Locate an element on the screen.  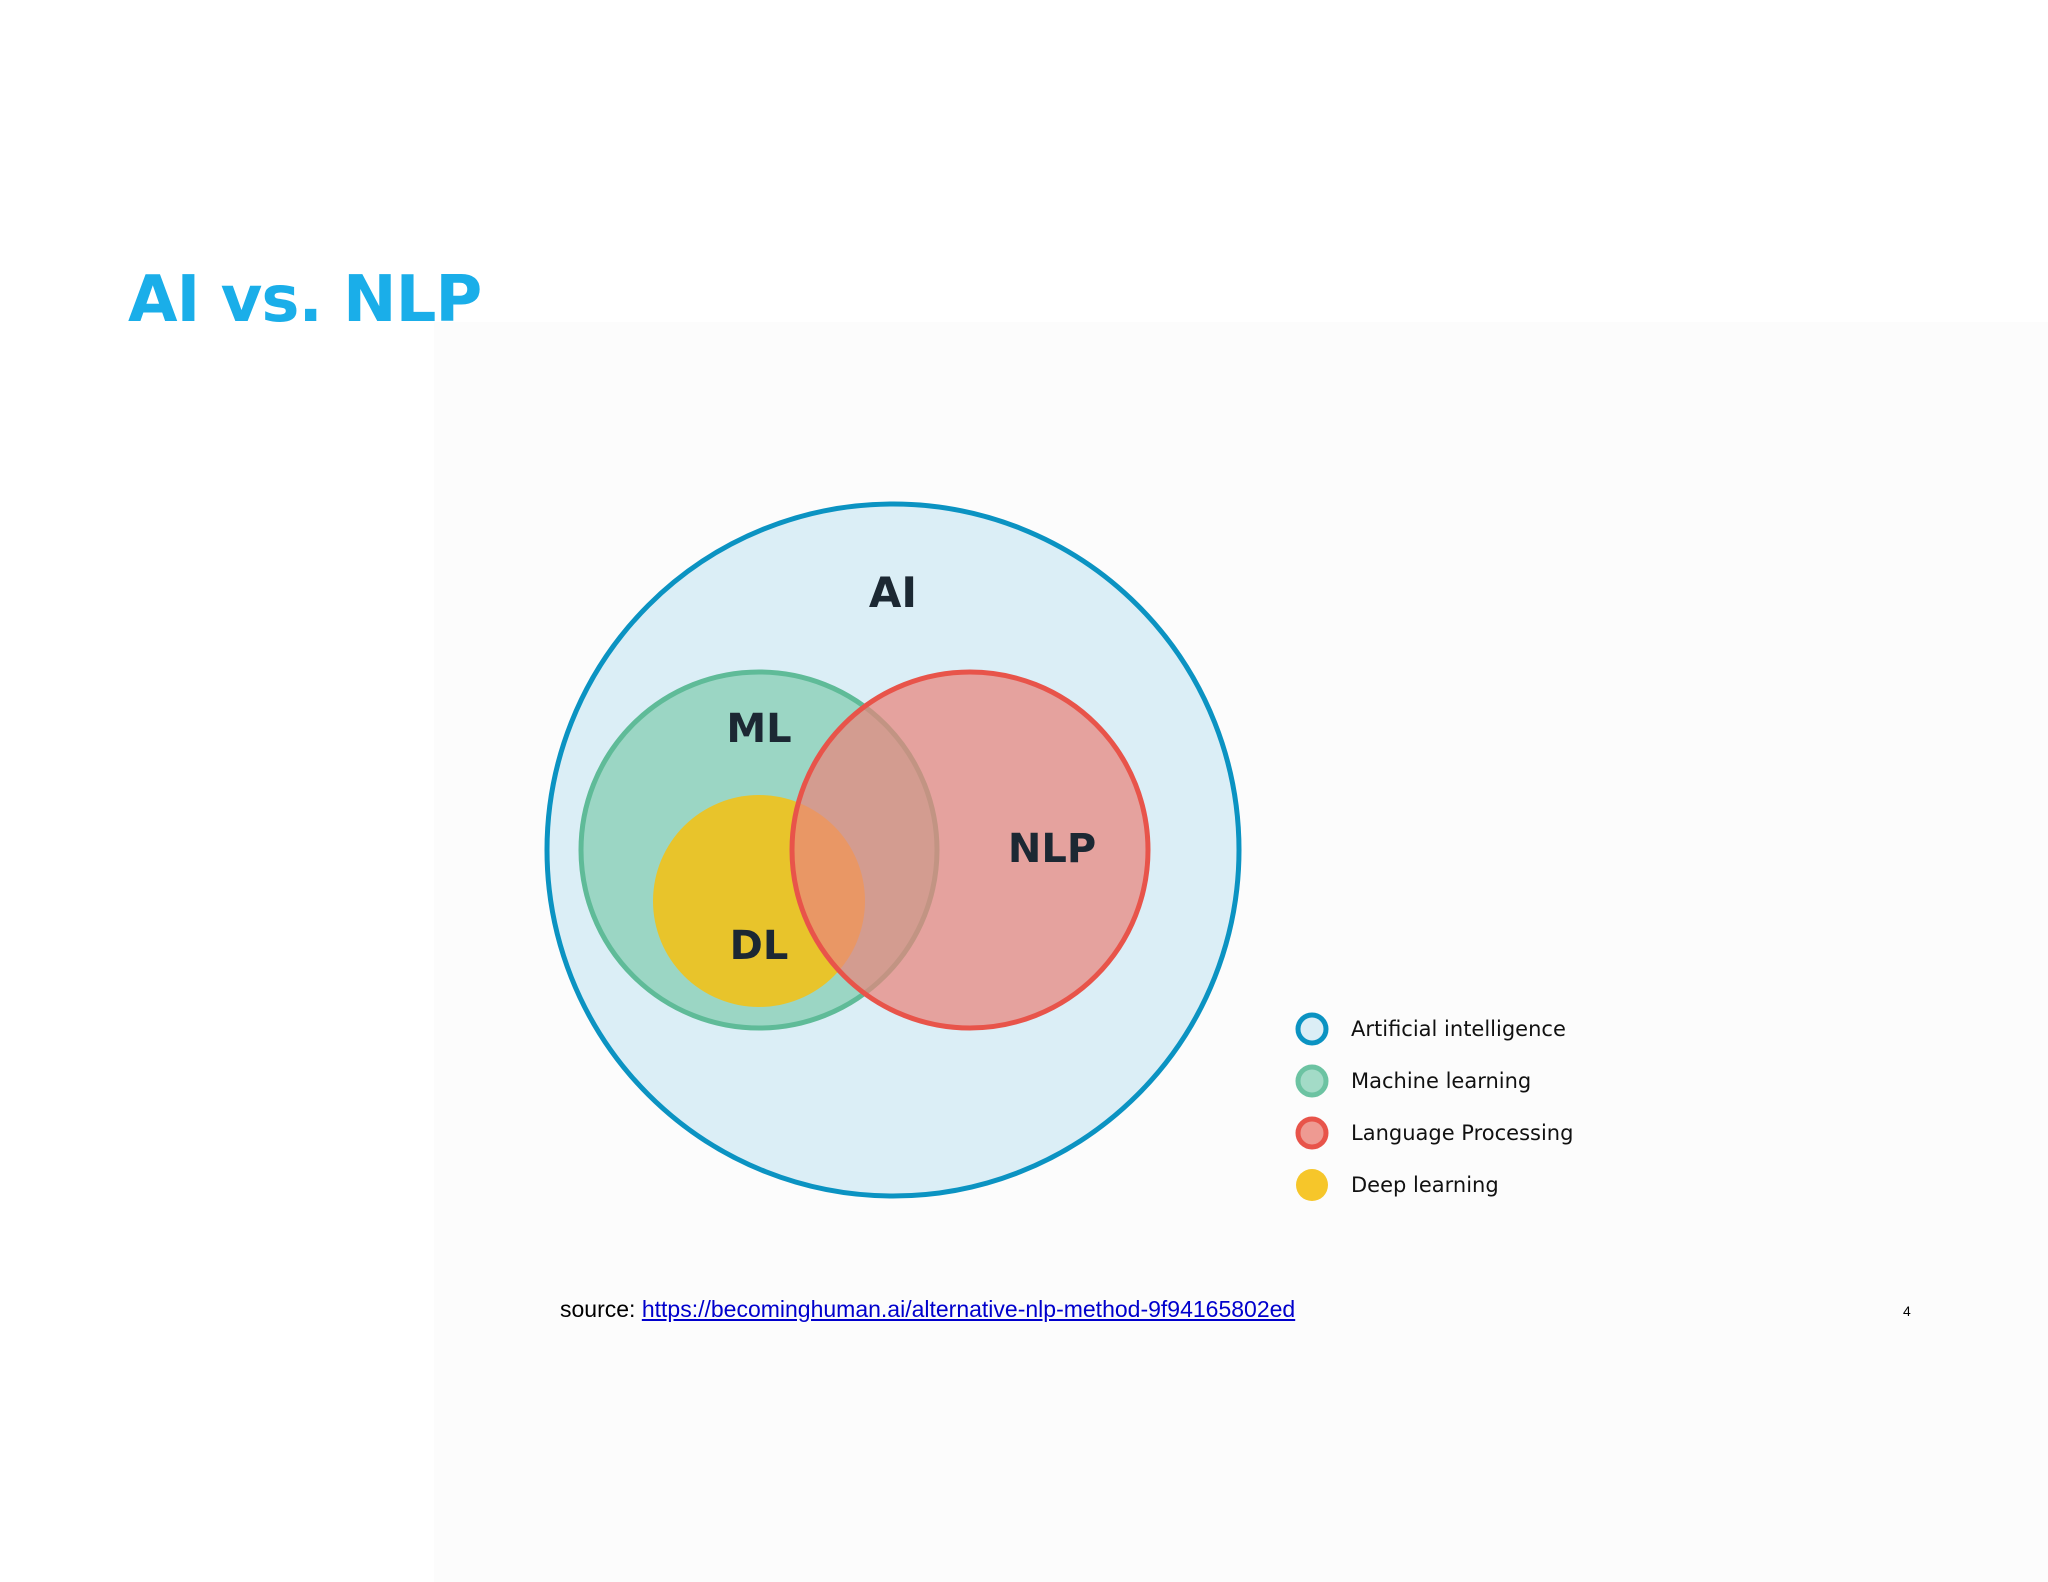
legend-swatch-ml-outline is located at coordinates (1312, 1081).